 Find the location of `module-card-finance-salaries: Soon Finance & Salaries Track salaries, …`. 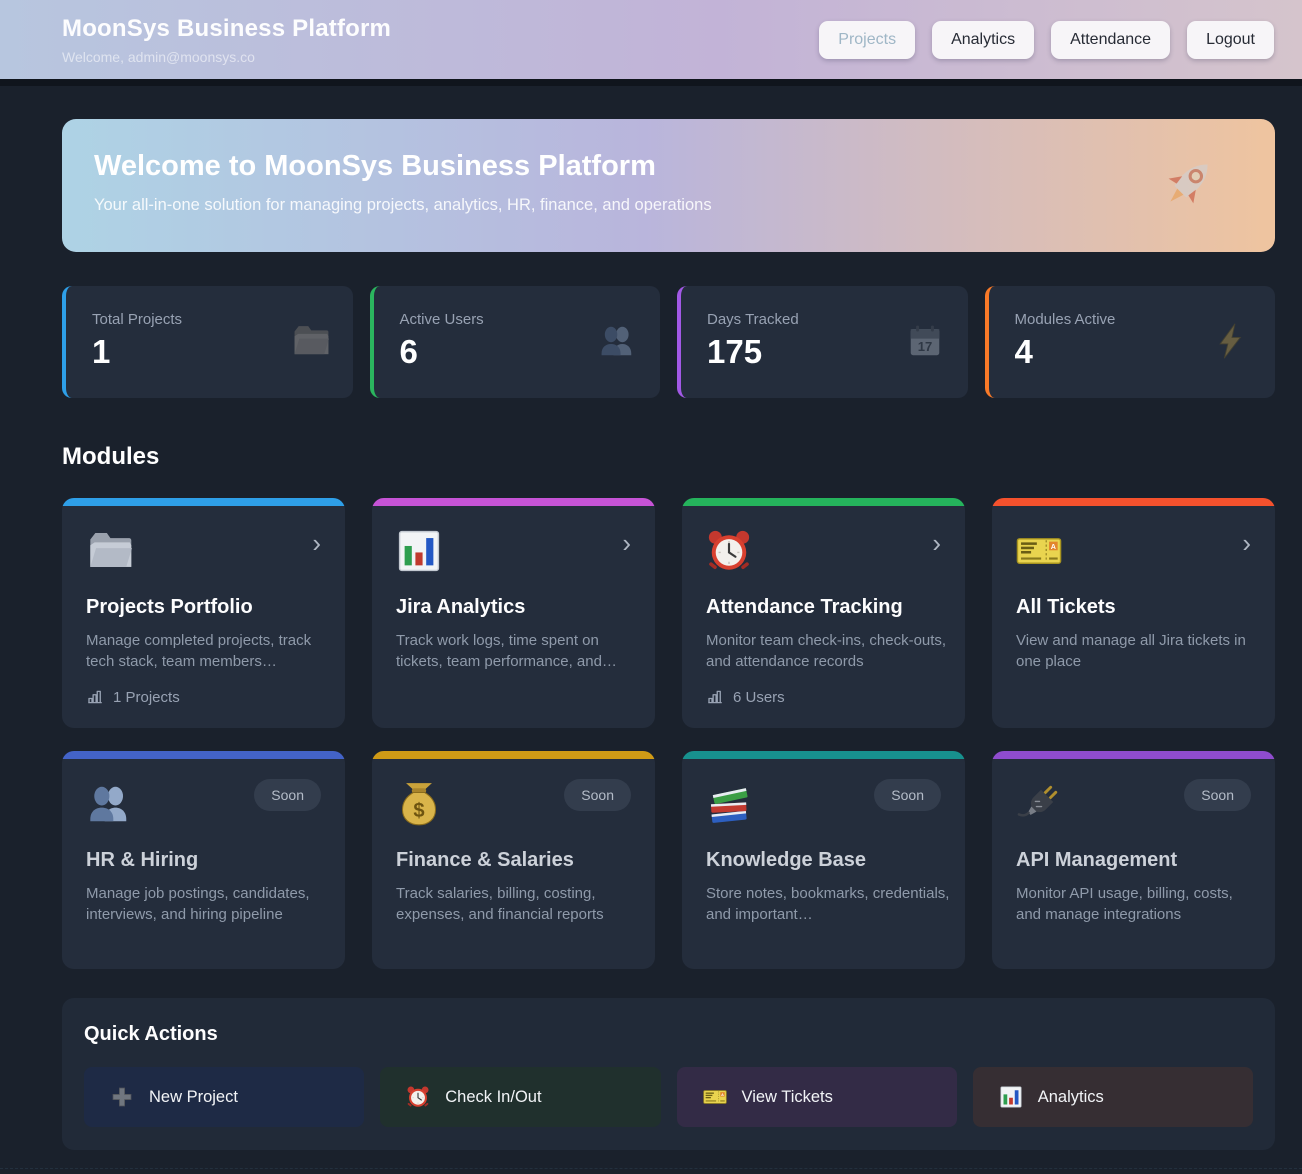

module-card-finance-salaries: Soon Finance & Salaries Track salaries, … is located at coordinates (513, 860).